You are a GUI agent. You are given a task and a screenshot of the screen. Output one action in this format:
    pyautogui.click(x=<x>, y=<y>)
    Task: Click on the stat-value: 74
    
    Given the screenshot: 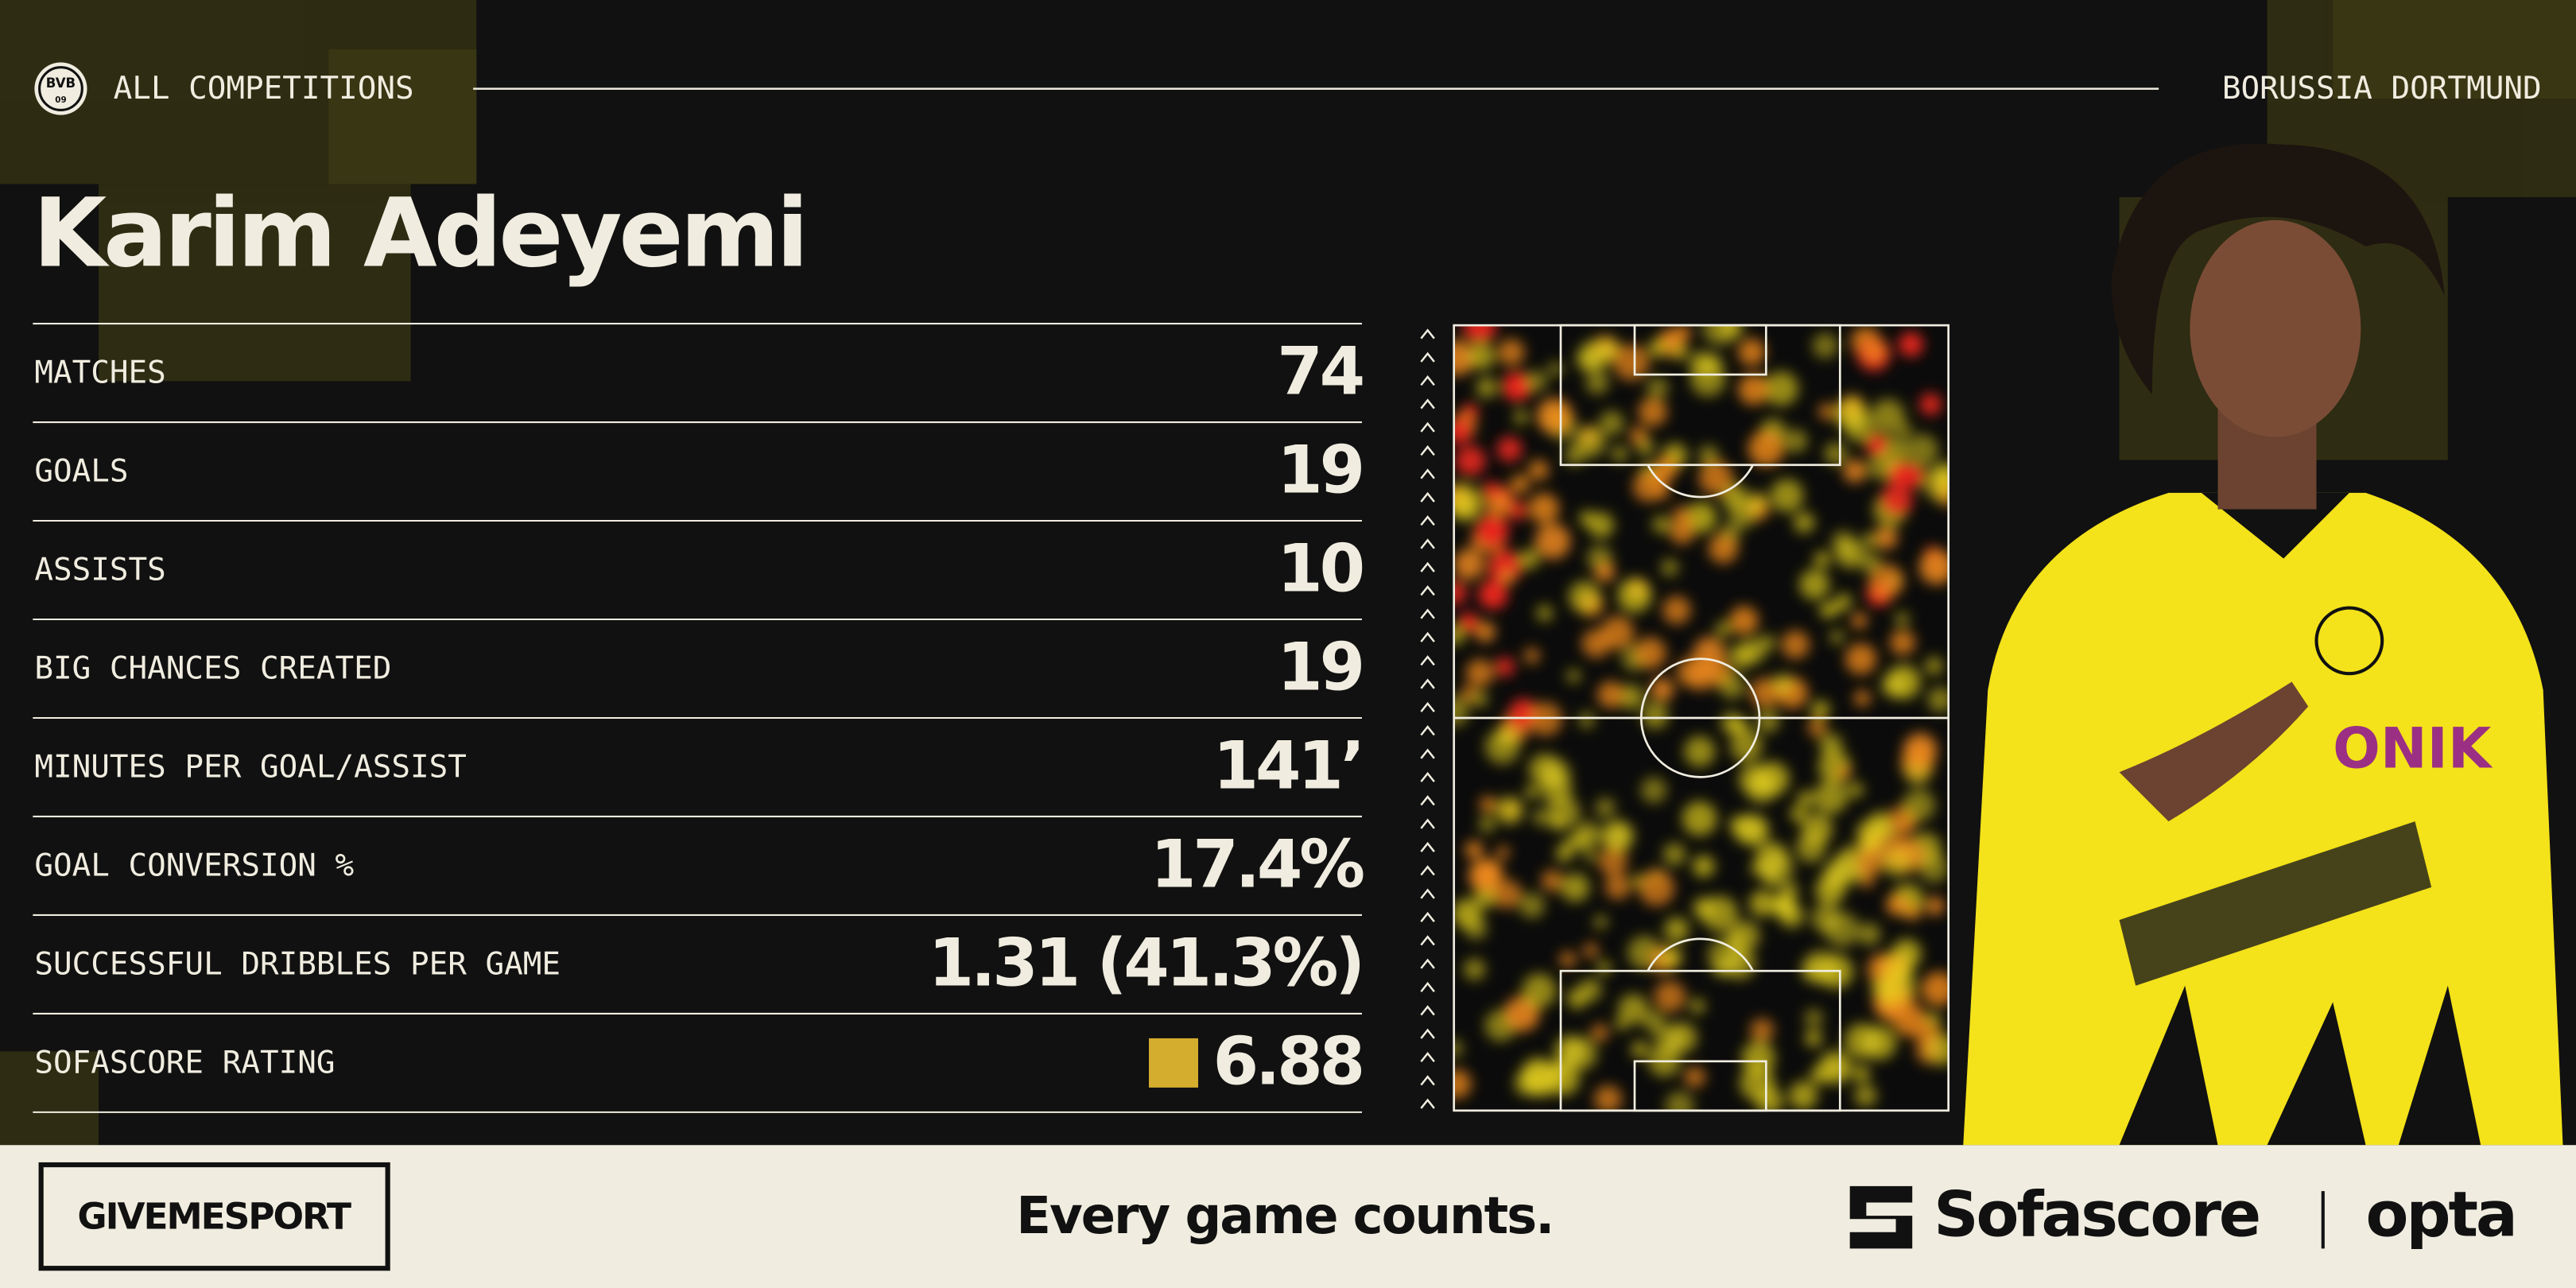 What is the action you would take?
    pyautogui.click(x=1320, y=372)
    